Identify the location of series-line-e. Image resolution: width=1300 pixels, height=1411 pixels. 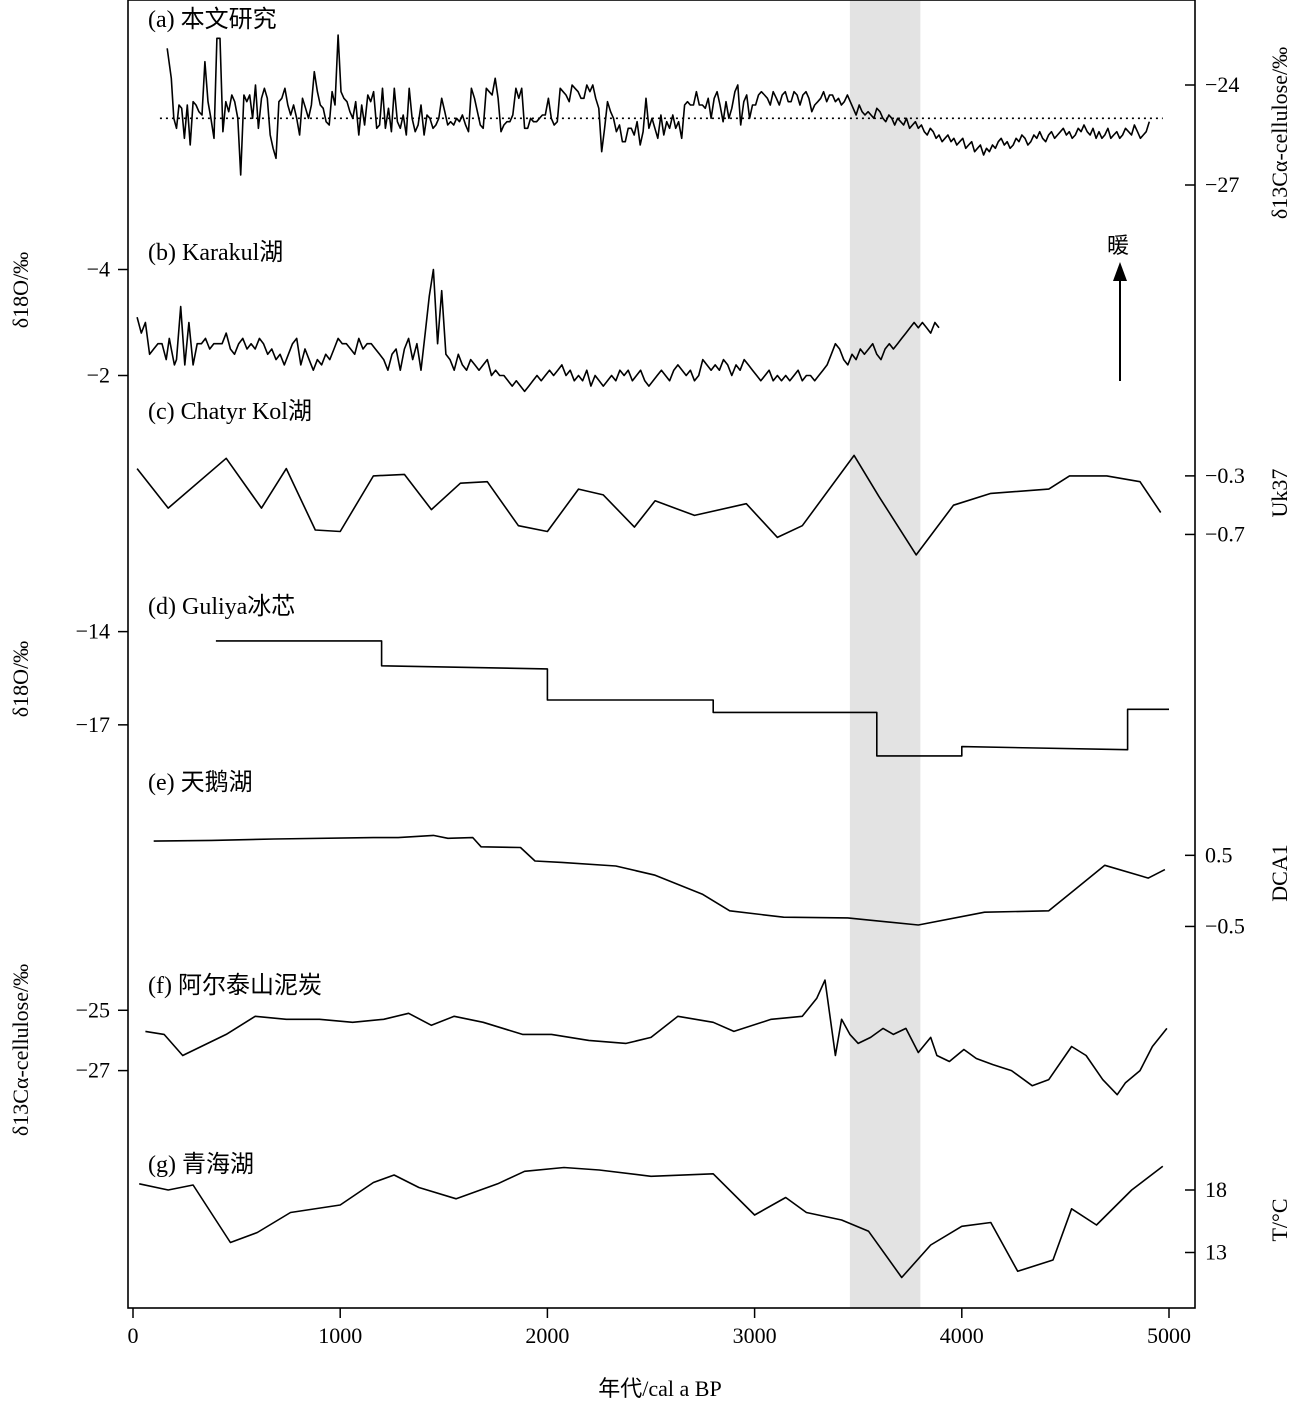
(659, 880).